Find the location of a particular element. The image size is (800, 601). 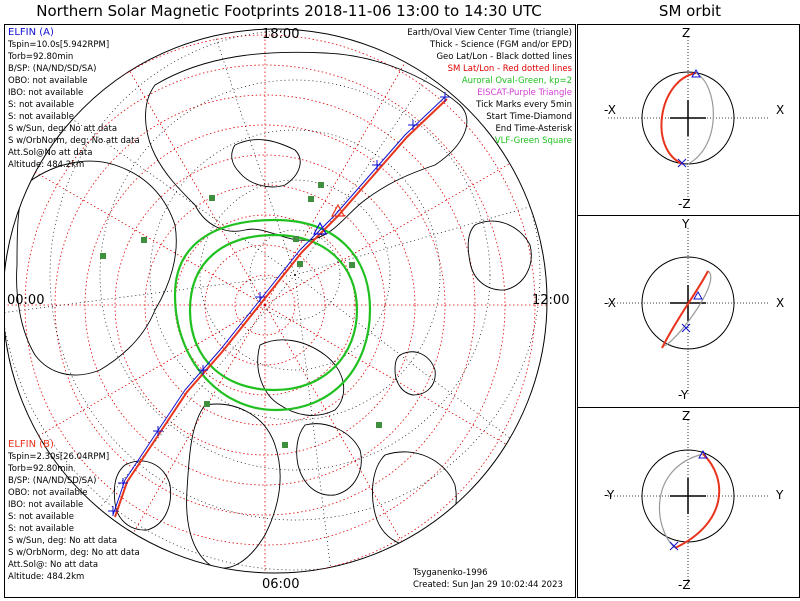

sm2-left: -X is located at coordinates (610, 303).